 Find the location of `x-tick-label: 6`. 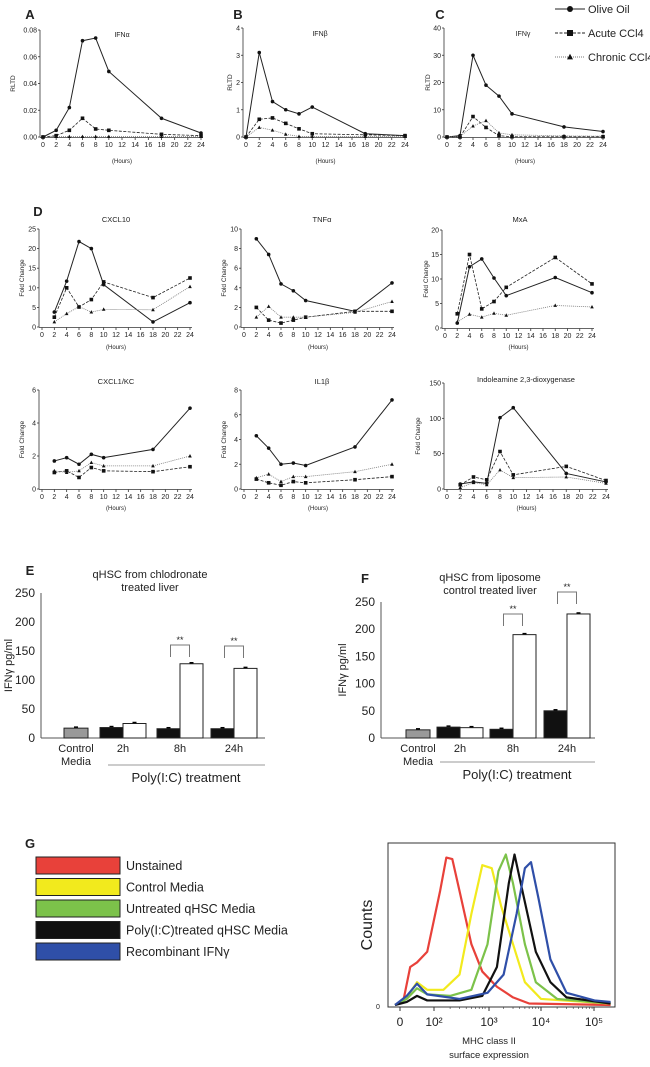

x-tick-label: 6 is located at coordinates (79, 335).